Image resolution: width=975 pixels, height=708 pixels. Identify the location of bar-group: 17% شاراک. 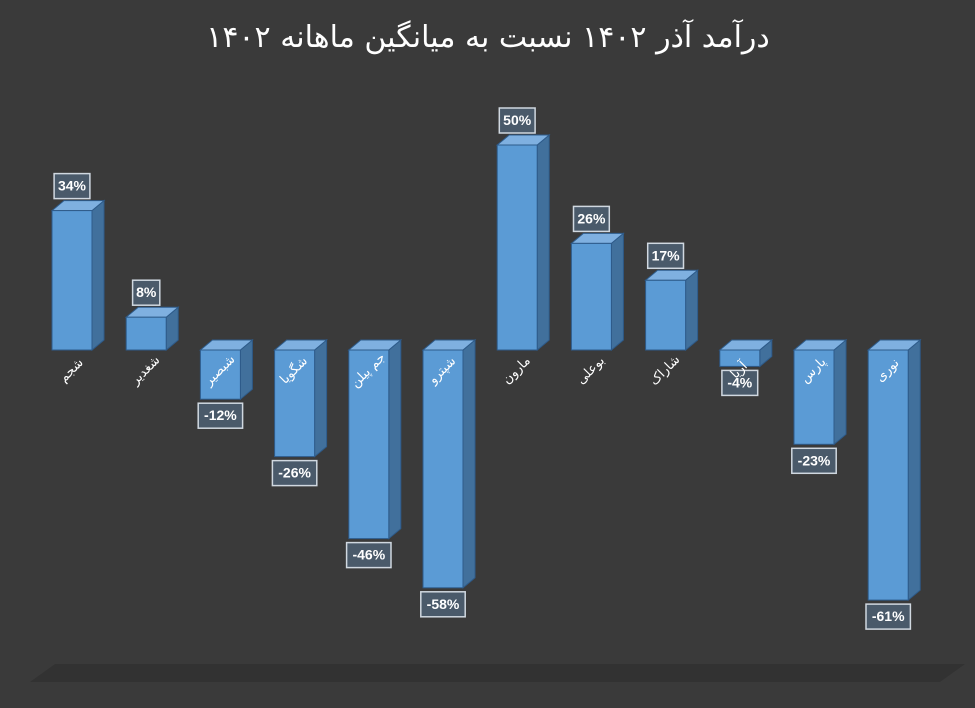
(671, 315).